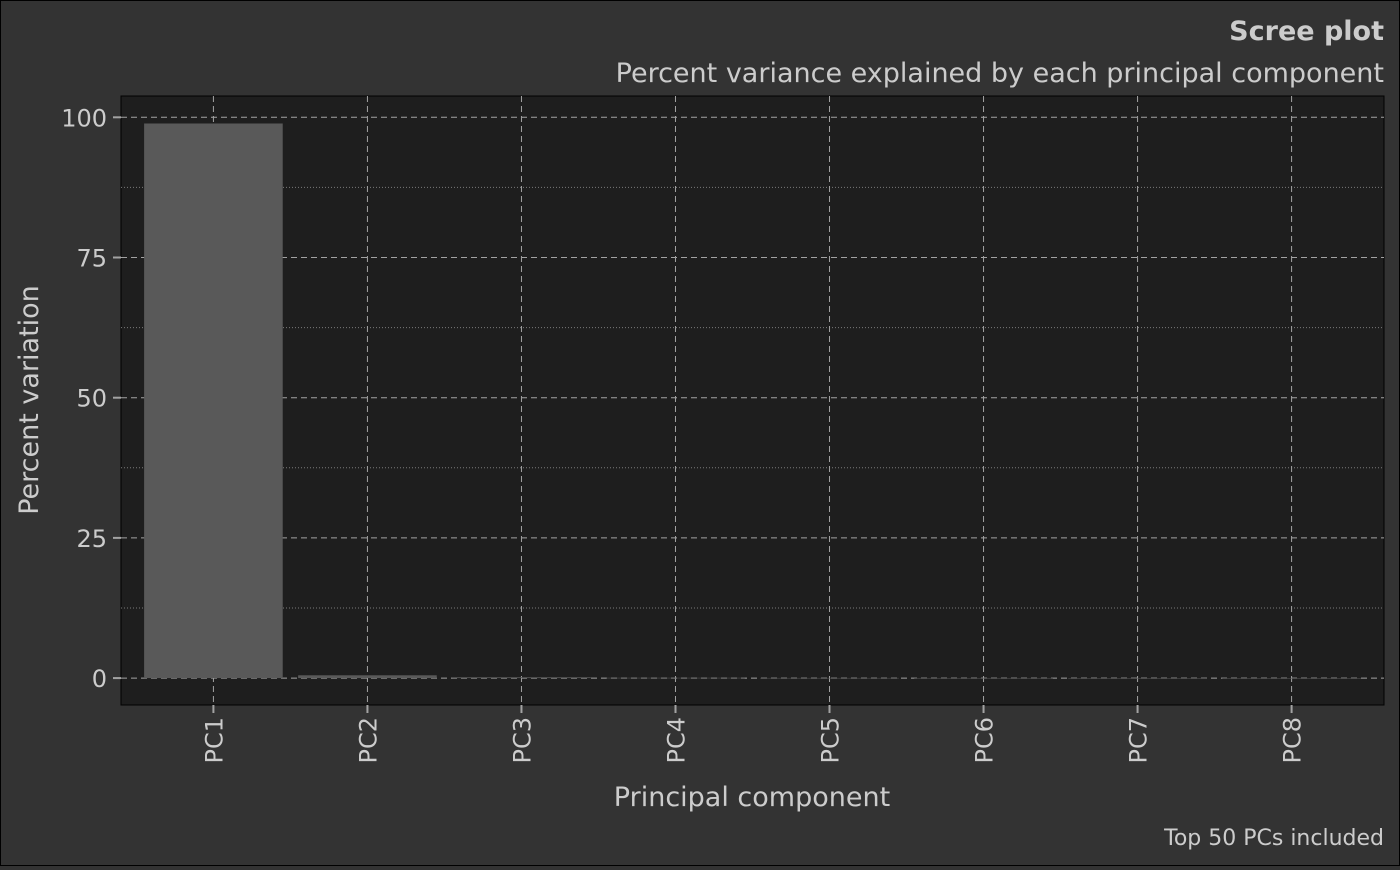  I want to click on chart-caption: Top 50 PCs included, so click(1273, 838).